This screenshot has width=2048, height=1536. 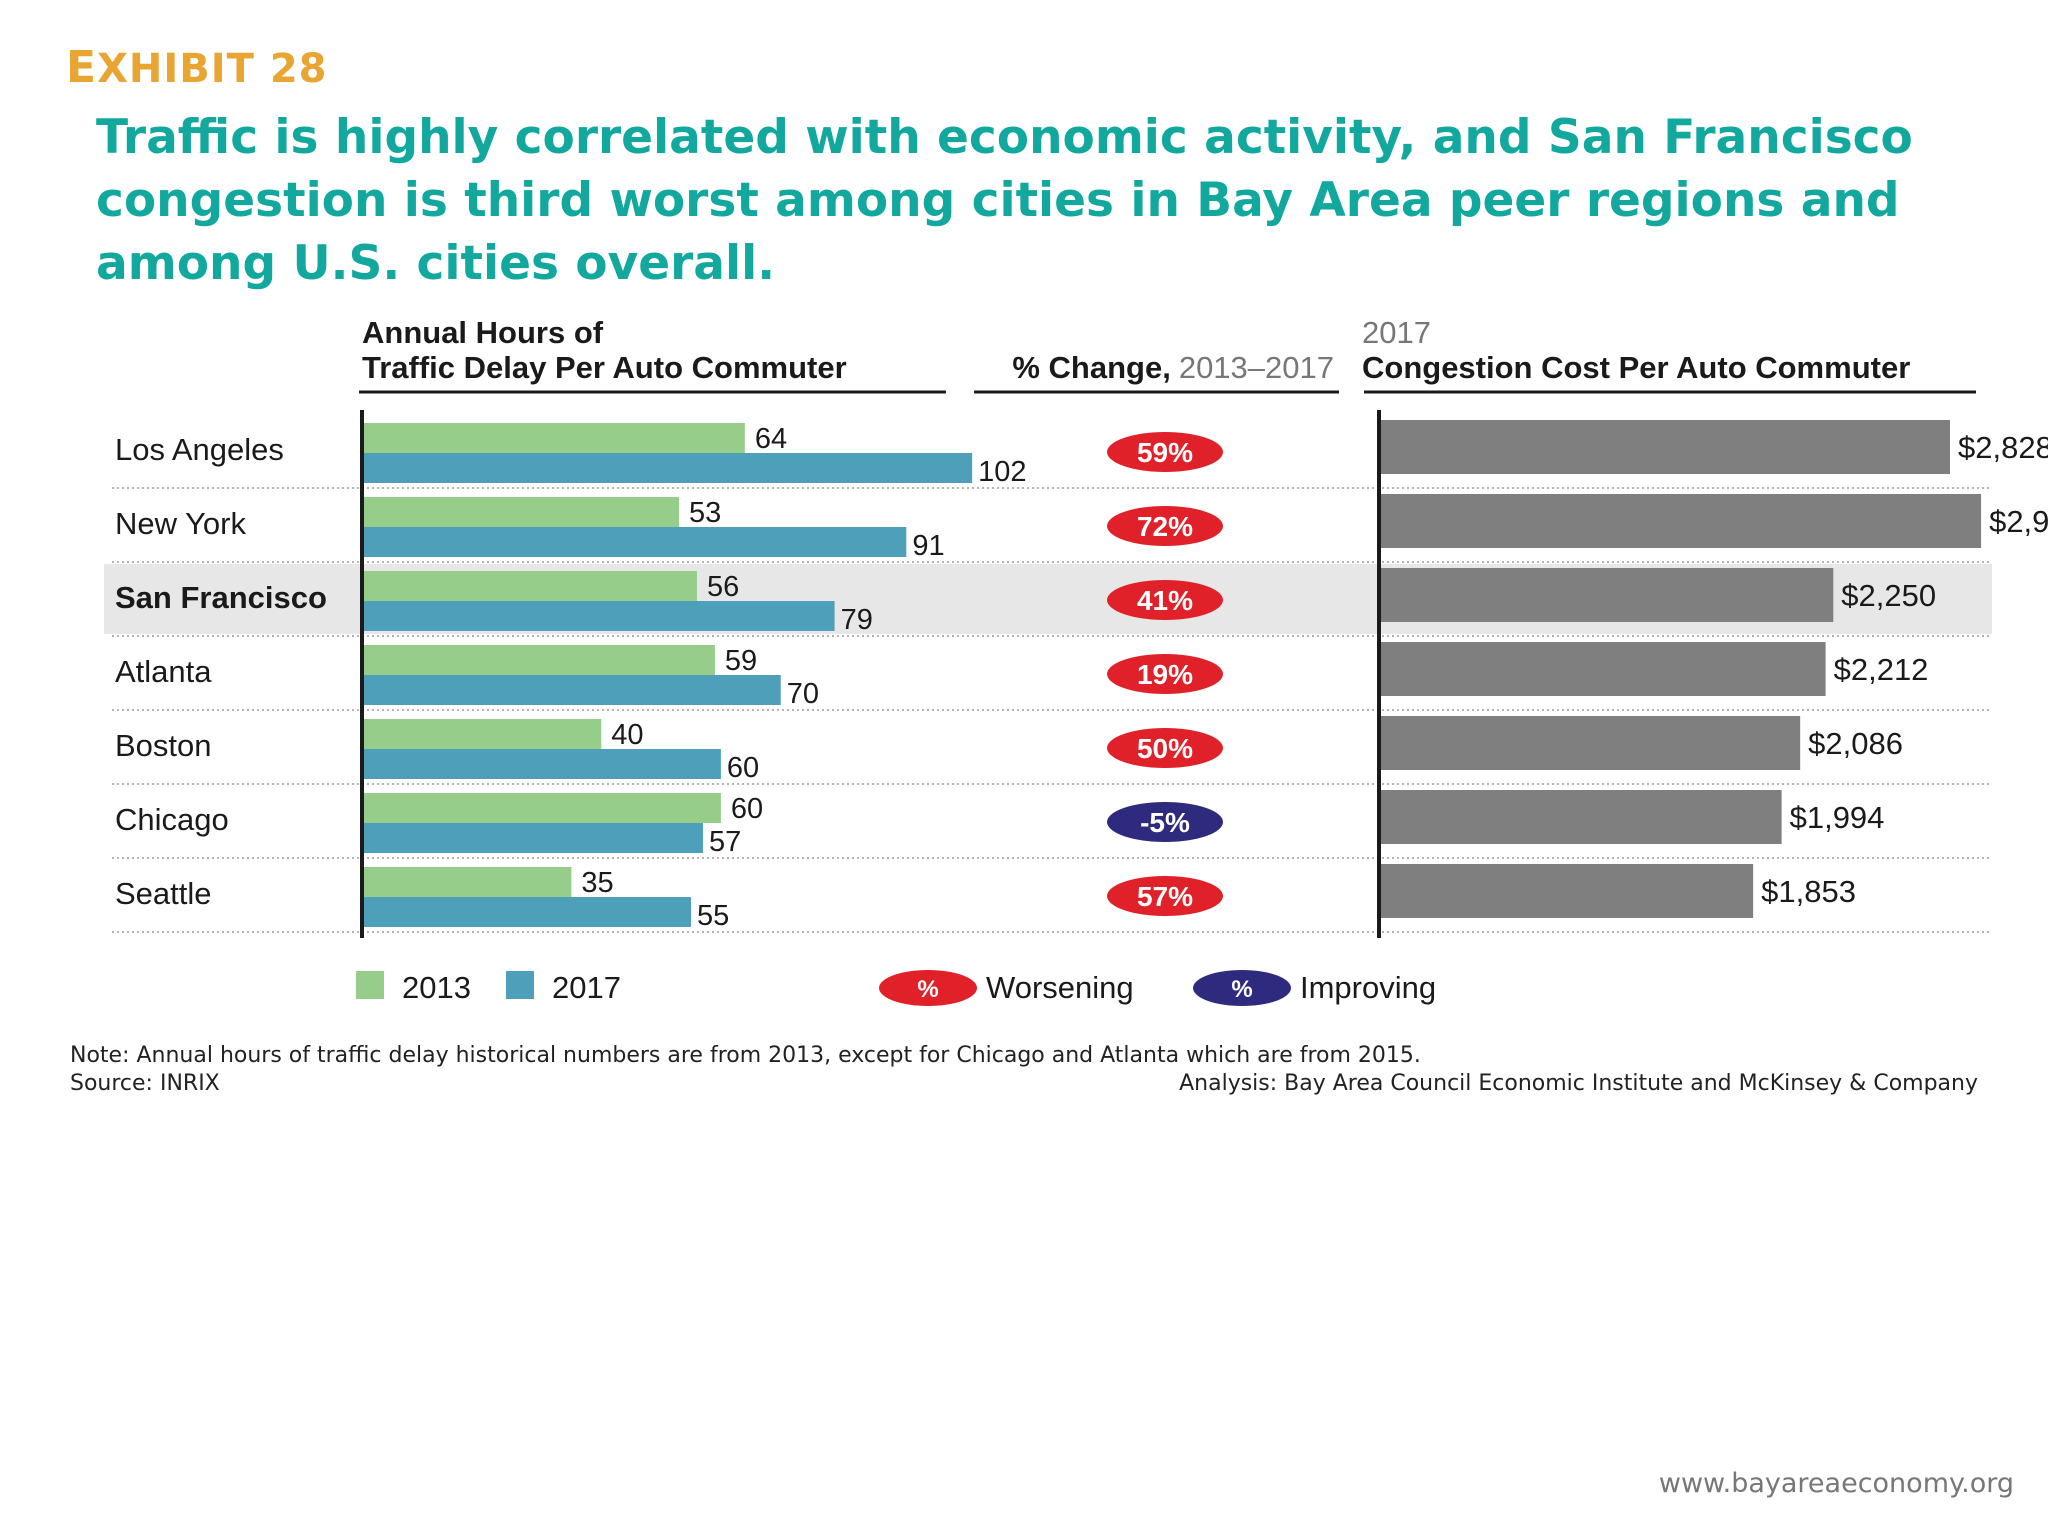 I want to click on change-panel-title: % Change, 2013–2017, so click(x=1173, y=367).